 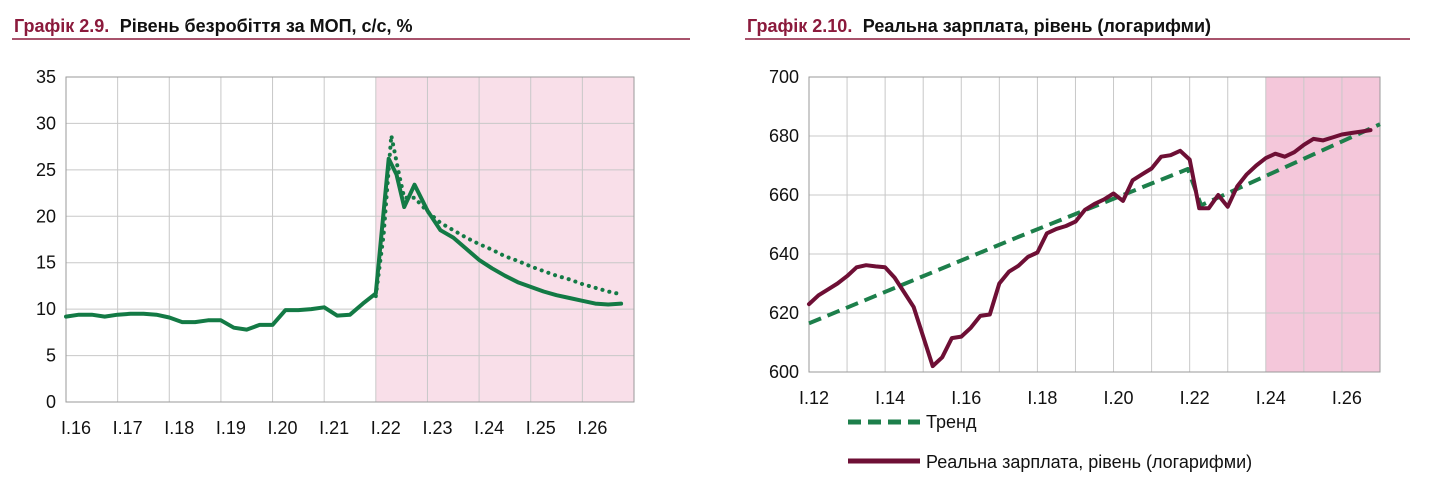 I want to click on x-tick-label: I.25, so click(x=541, y=428).